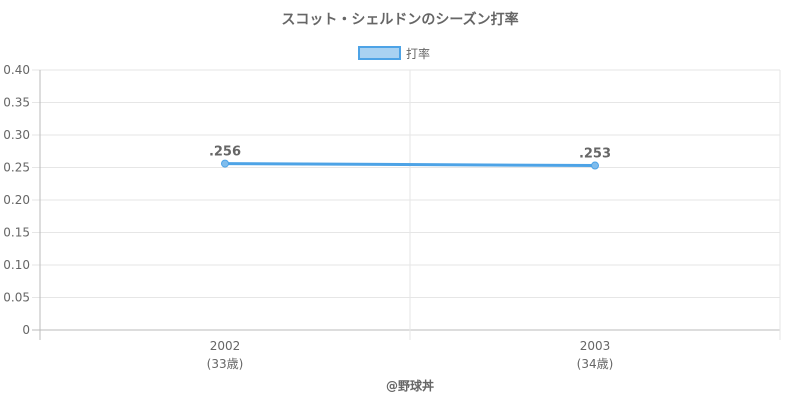  I want to click on y-axis-ticks: 0 0.05 0.10 0.15 0.20 0.25 0.30 0.35 0.40, so click(16, 200).